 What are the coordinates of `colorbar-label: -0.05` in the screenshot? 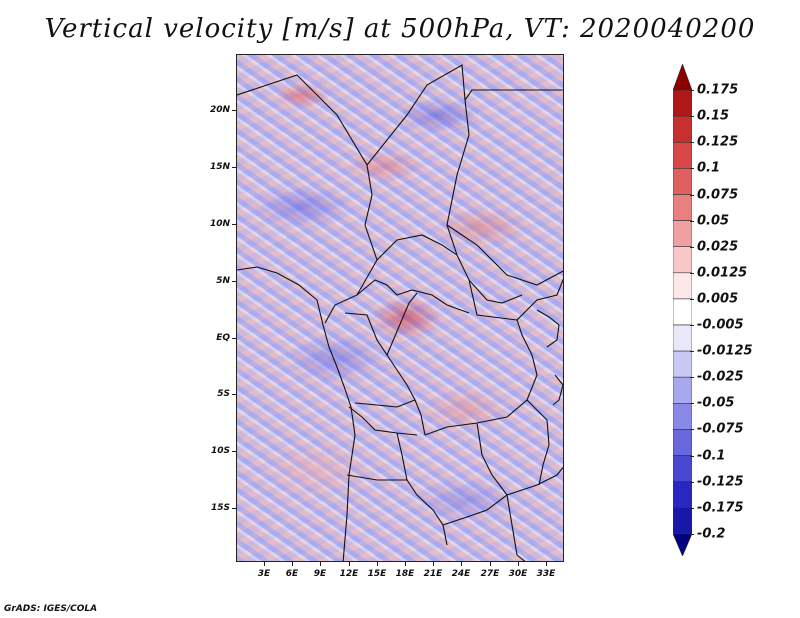 It's located at (716, 403).